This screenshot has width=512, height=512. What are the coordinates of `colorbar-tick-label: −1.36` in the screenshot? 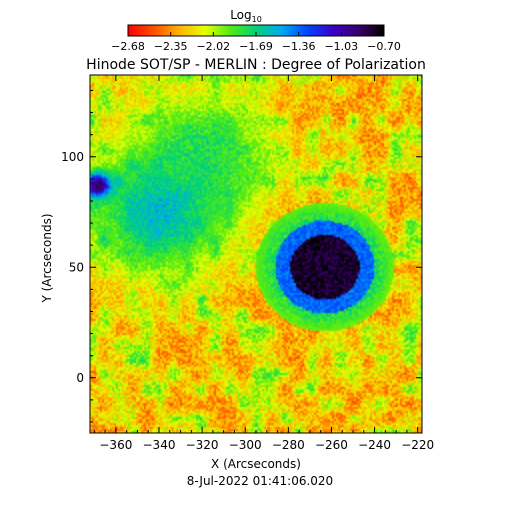 It's located at (299, 46).